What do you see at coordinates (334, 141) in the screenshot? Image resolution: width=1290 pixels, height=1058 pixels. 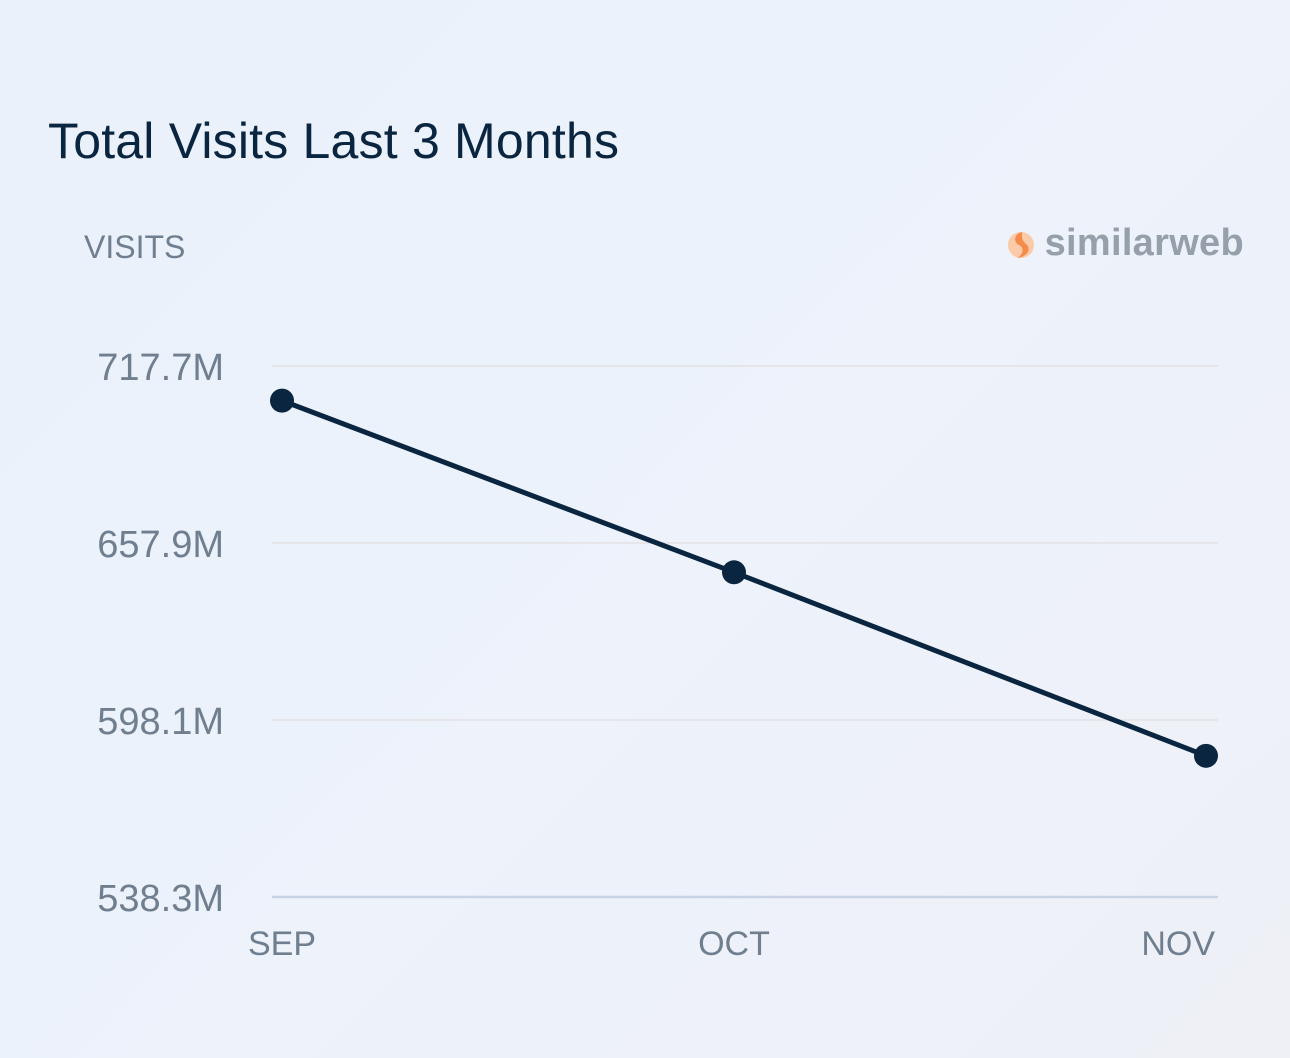 I see `chart-title: Total Visits Last 3 Months` at bounding box center [334, 141].